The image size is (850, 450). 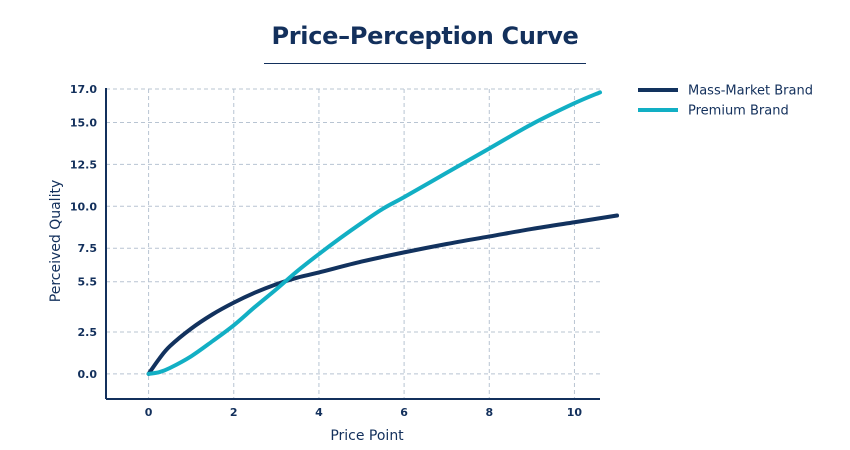 I want to click on x-tick-label: 6, so click(x=404, y=412).